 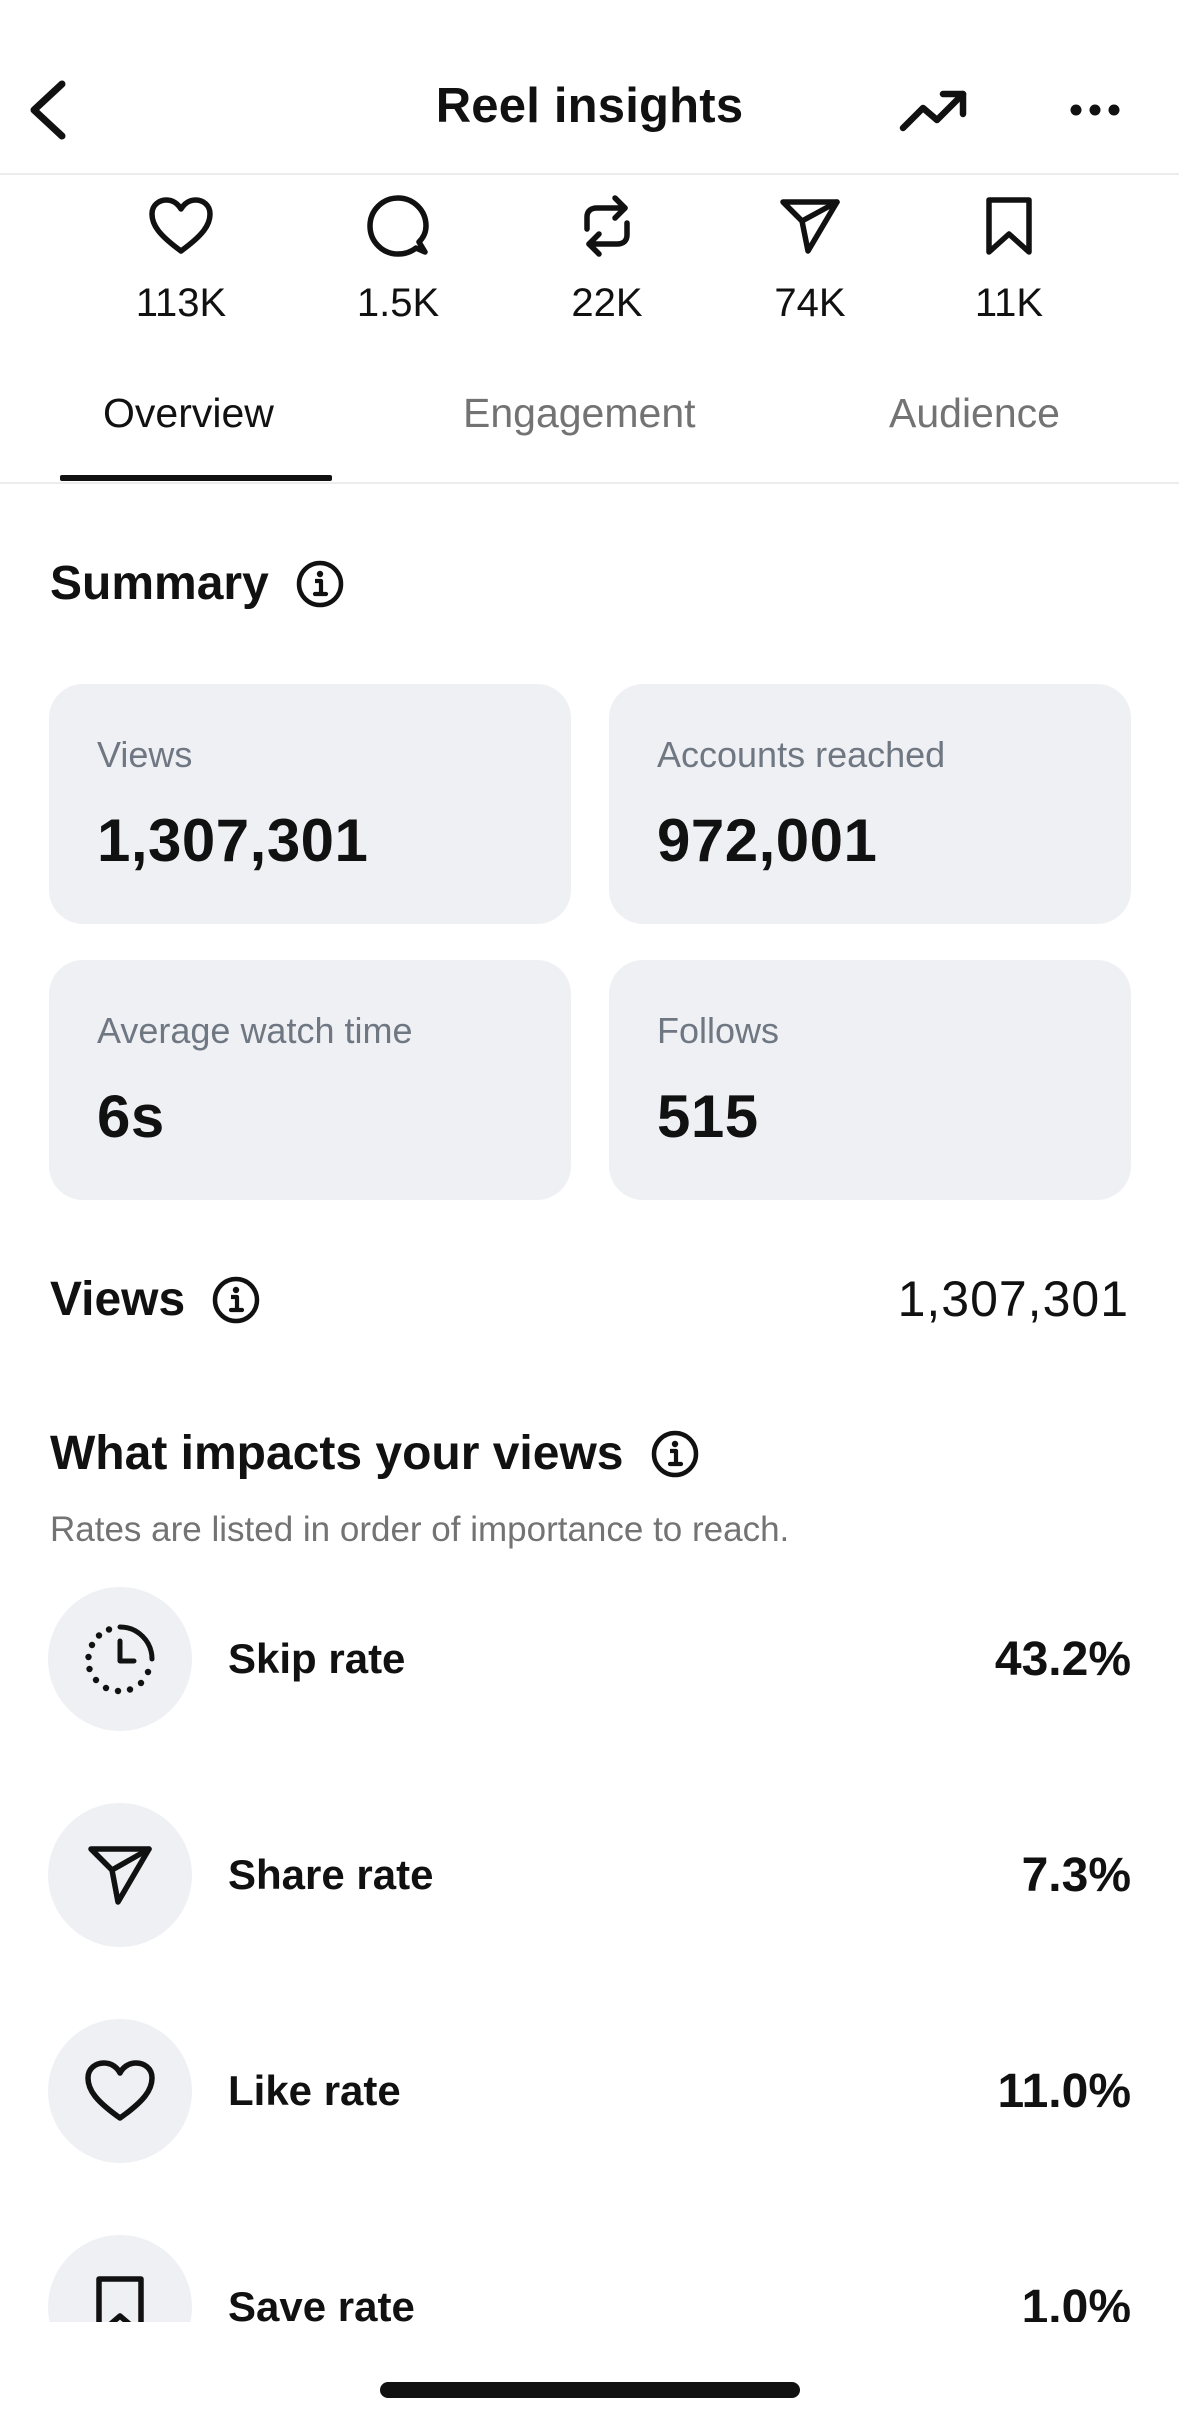 I want to click on summary-card-follows: Follows 515, so click(x=870, y=1080).